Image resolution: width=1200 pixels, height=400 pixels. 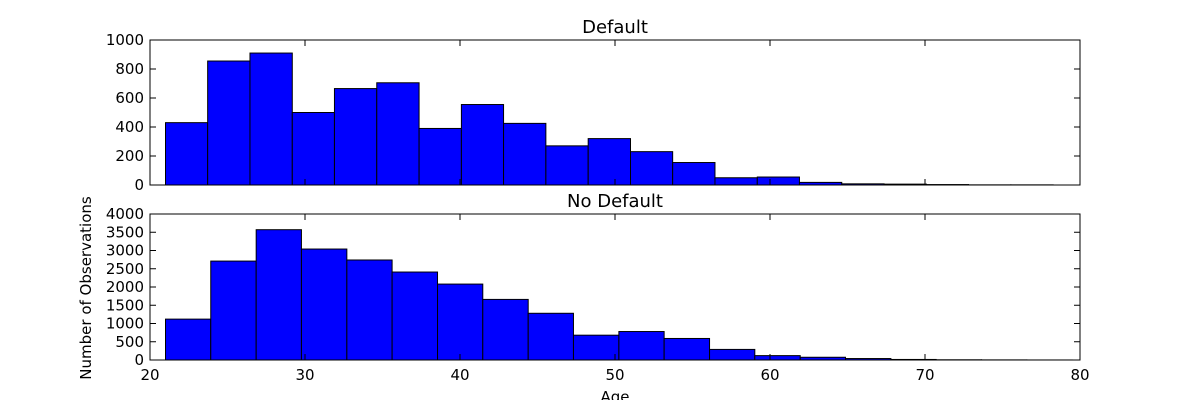 What do you see at coordinates (149, 375) in the screenshot?
I see `no-default-x-tick-label: 20` at bounding box center [149, 375].